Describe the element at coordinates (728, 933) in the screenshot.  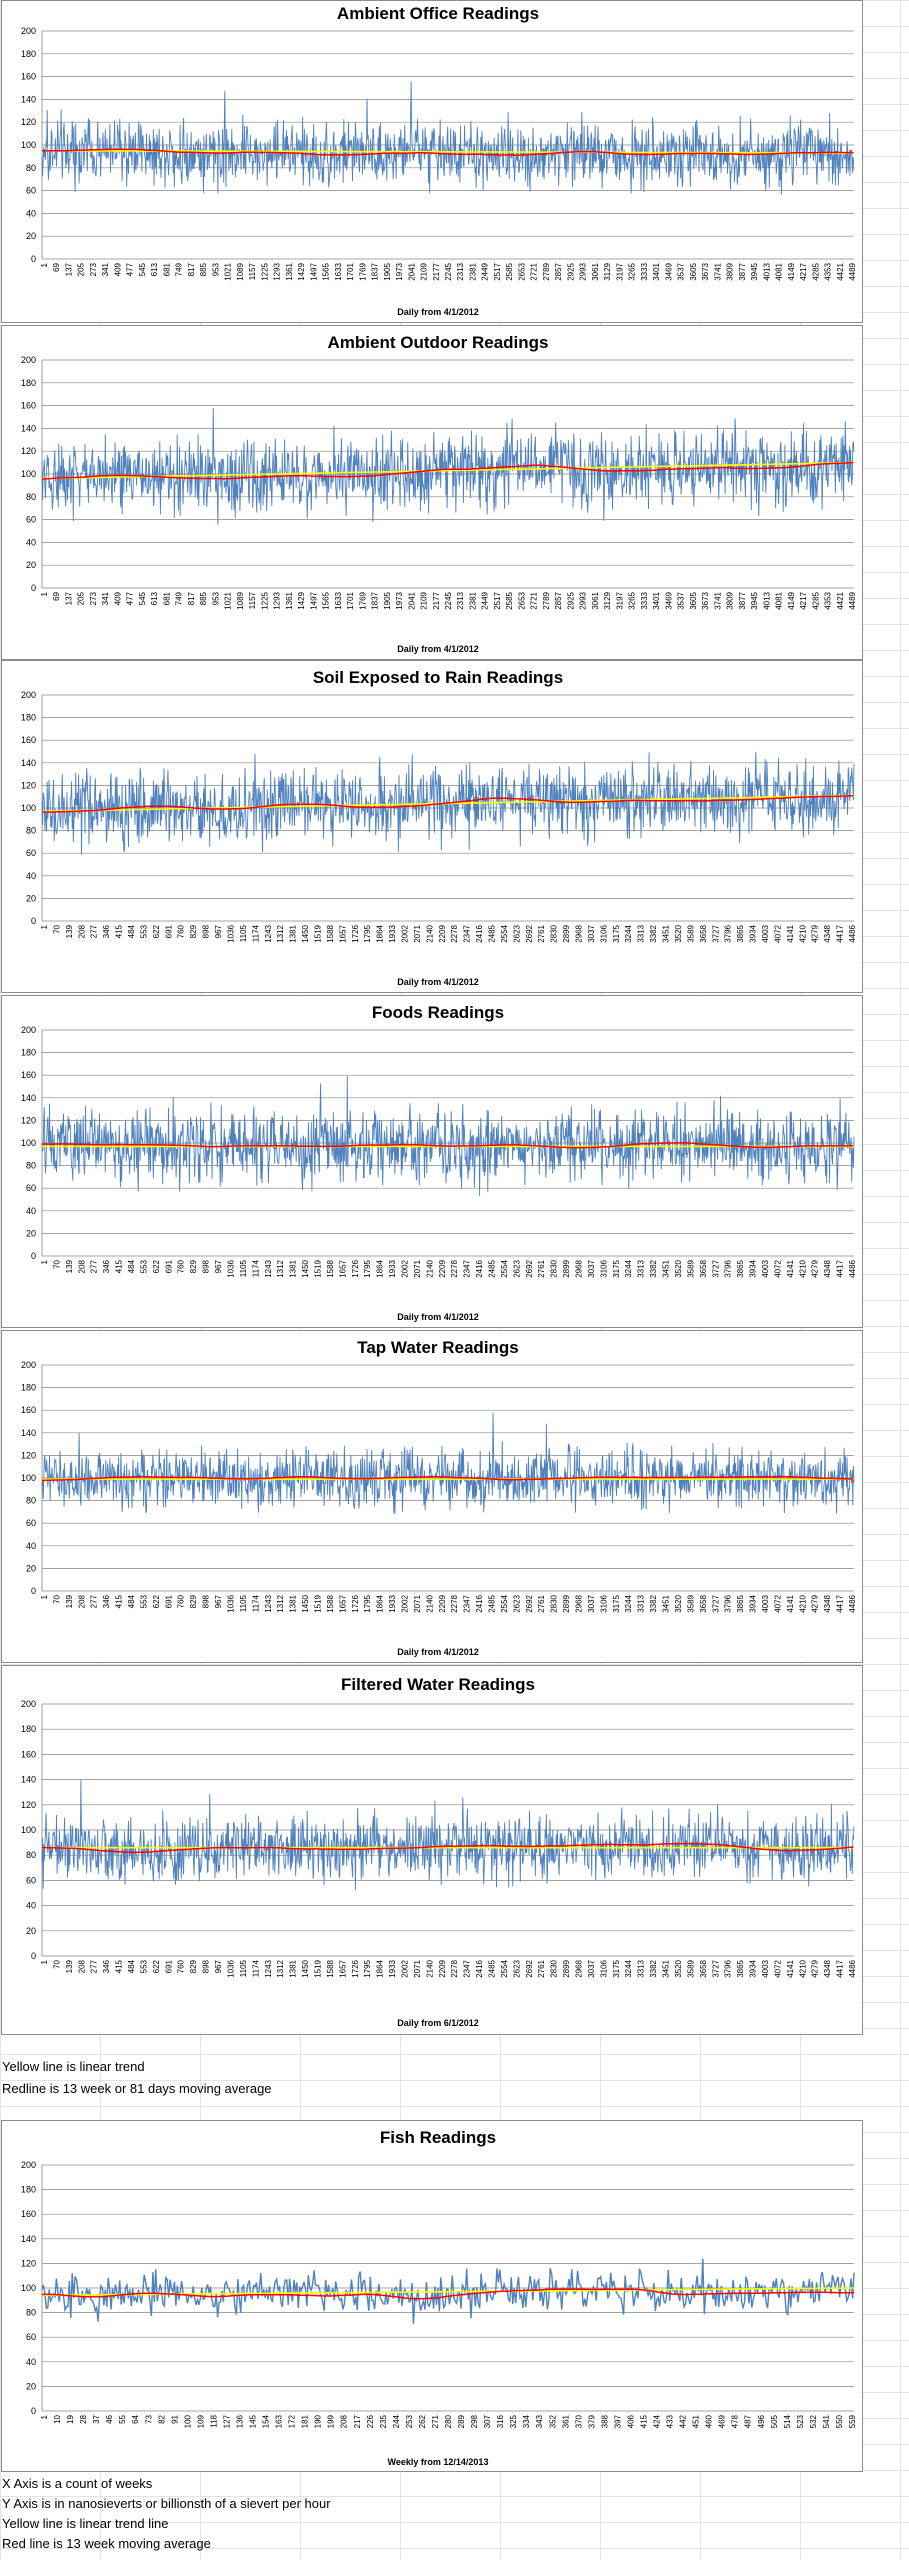
I see `x-tick-label: 3796` at that location.